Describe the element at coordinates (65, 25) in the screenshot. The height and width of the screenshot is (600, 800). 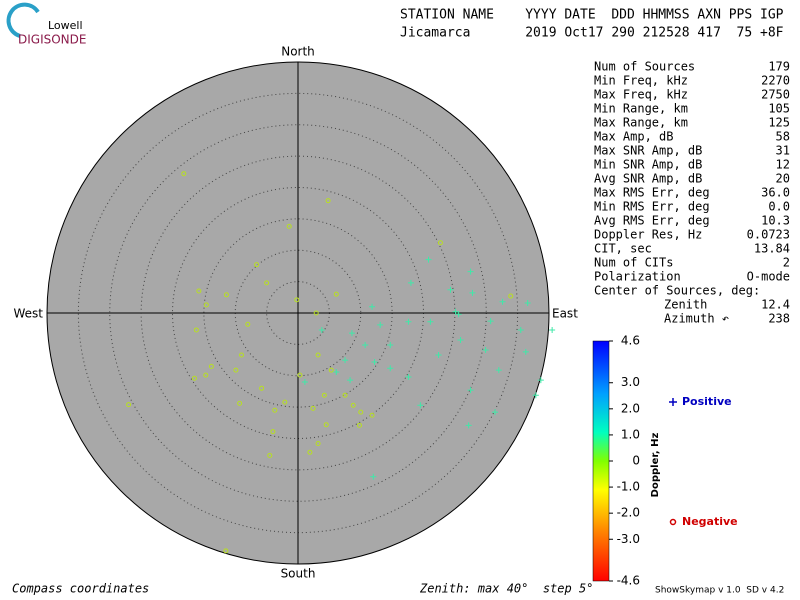
I see `logo-top: Lowell` at that location.